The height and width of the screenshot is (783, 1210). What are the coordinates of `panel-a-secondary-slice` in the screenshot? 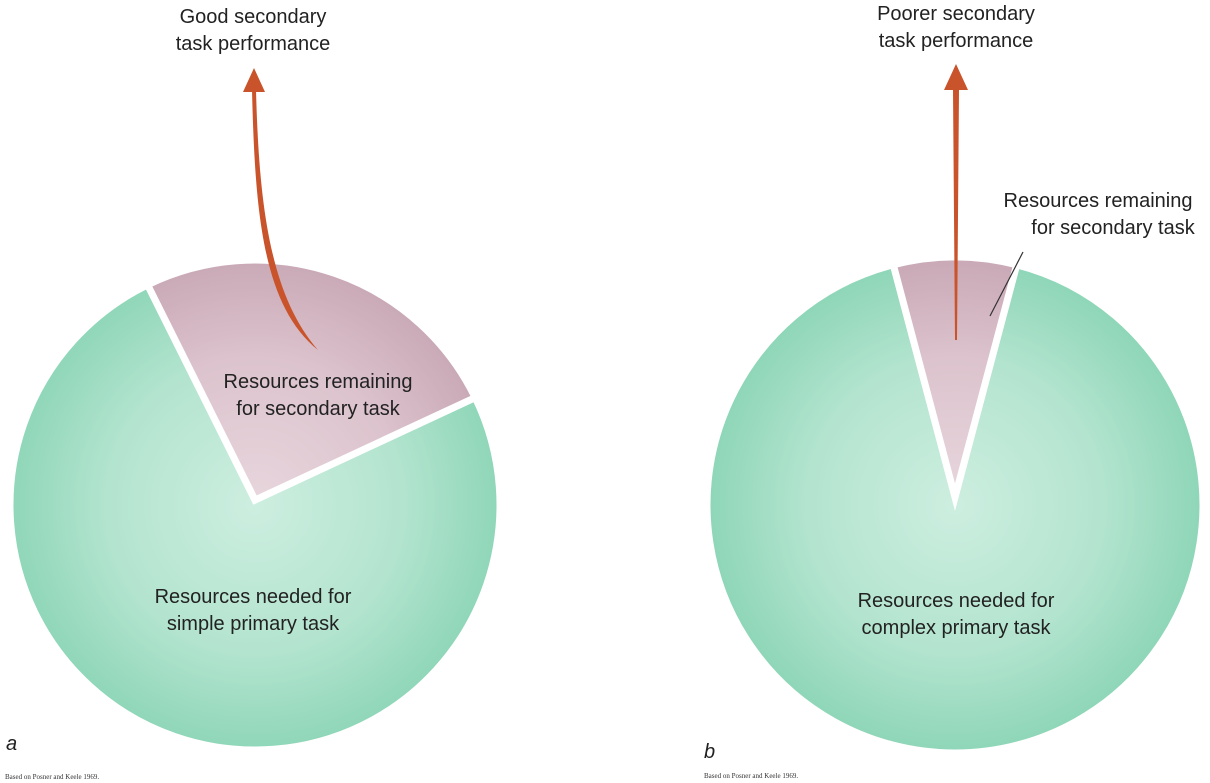 It's located at (311, 380).